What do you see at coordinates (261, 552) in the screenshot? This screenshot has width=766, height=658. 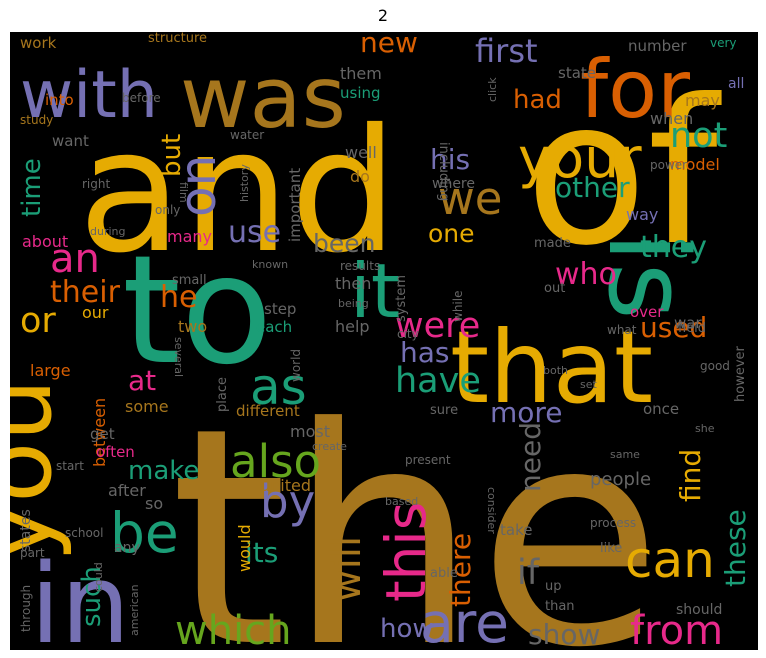 I see `cloud-word-its: its` at bounding box center [261, 552].